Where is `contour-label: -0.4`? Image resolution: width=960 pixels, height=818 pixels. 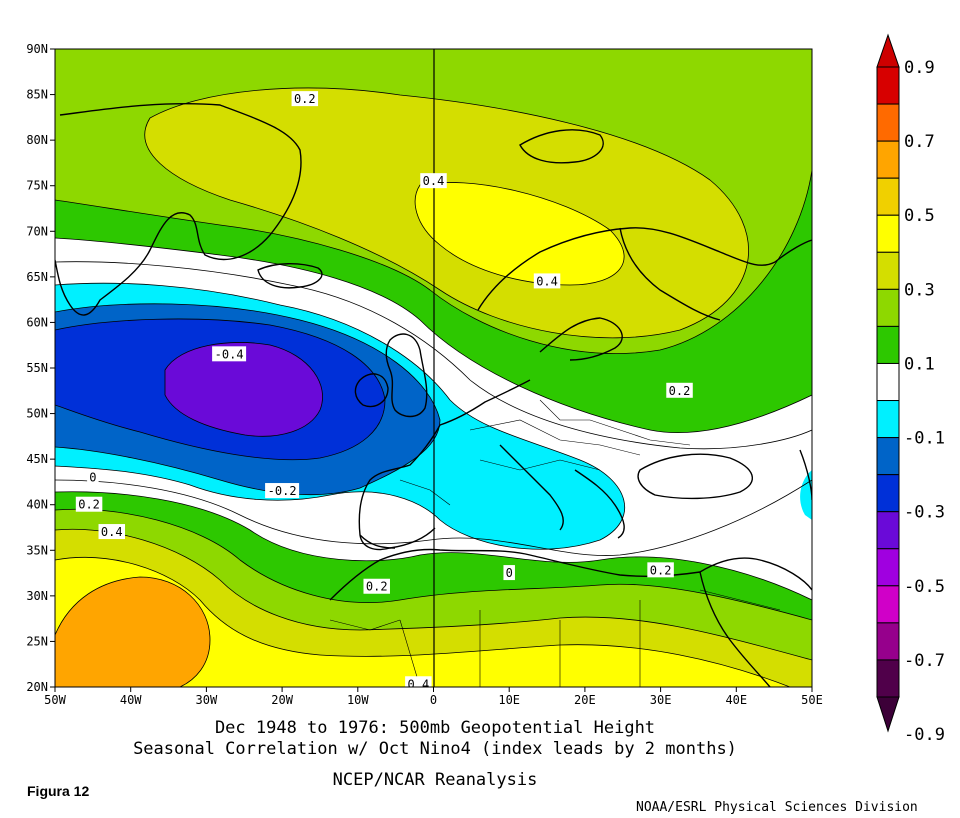 contour-label: -0.4 is located at coordinates (229, 354).